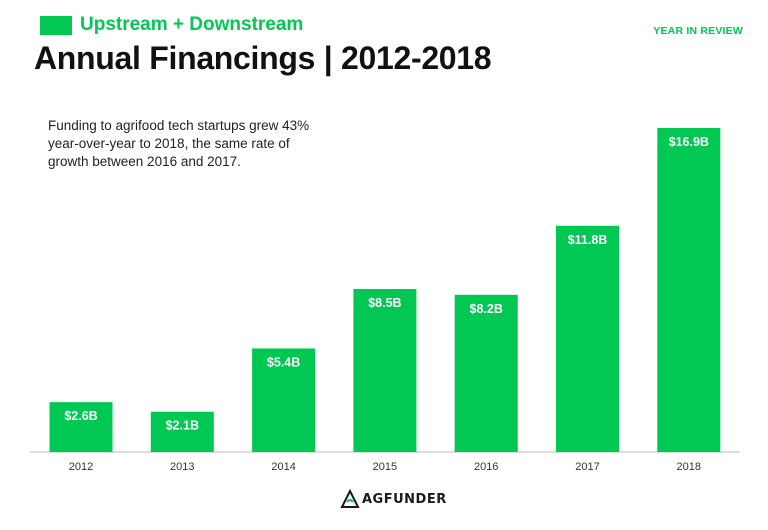 This screenshot has height=530, width=768. Describe the element at coordinates (588, 240) in the screenshot. I see `data-label-2017: $11.8B` at that location.